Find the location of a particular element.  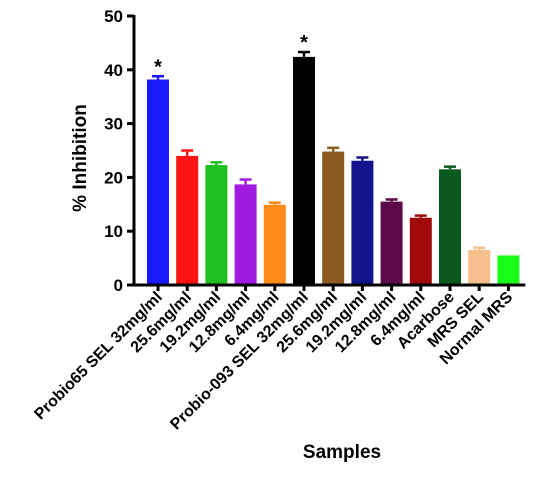

y-tick-label: 10 is located at coordinates (113, 231).